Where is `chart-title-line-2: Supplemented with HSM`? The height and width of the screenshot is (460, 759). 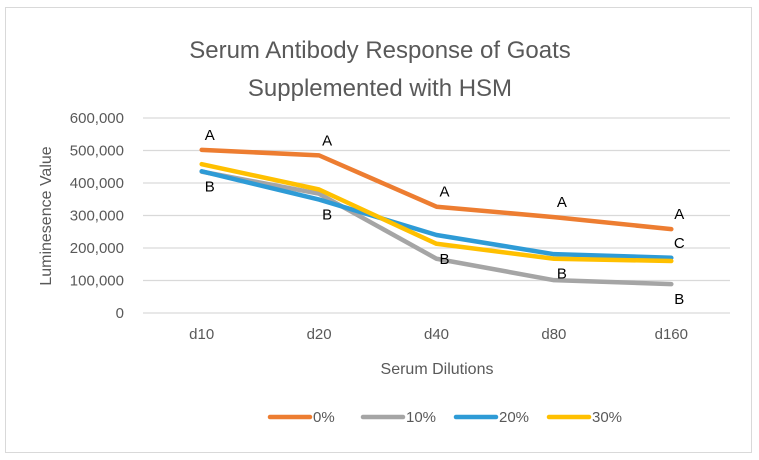 chart-title-line-2: Supplemented with HSM is located at coordinates (380, 88).